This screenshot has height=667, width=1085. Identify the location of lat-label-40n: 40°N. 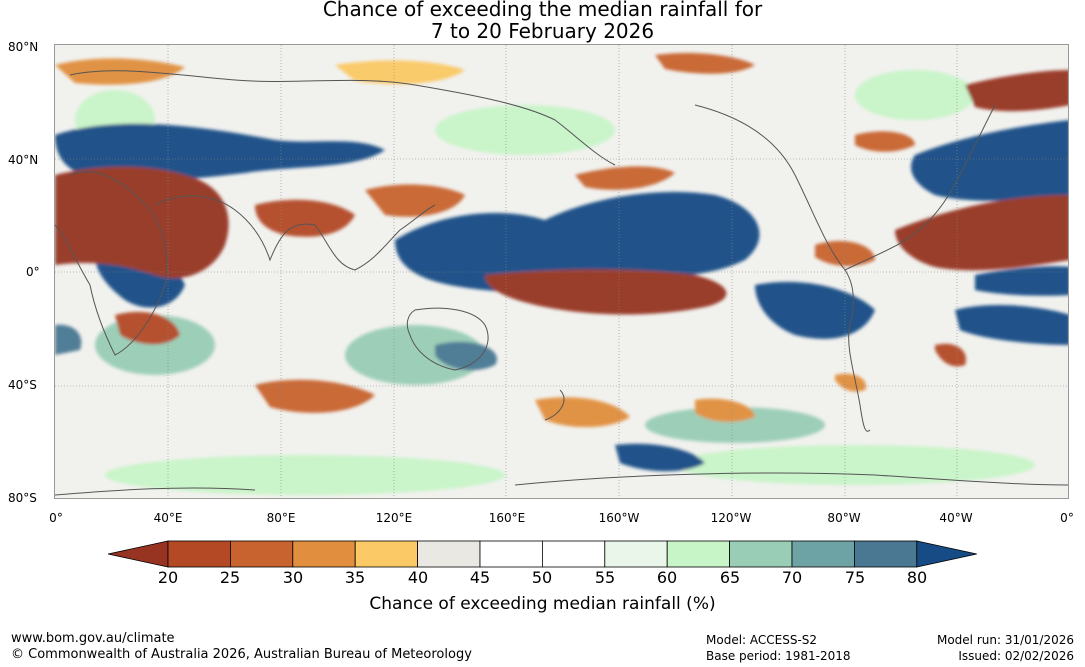
(23, 160).